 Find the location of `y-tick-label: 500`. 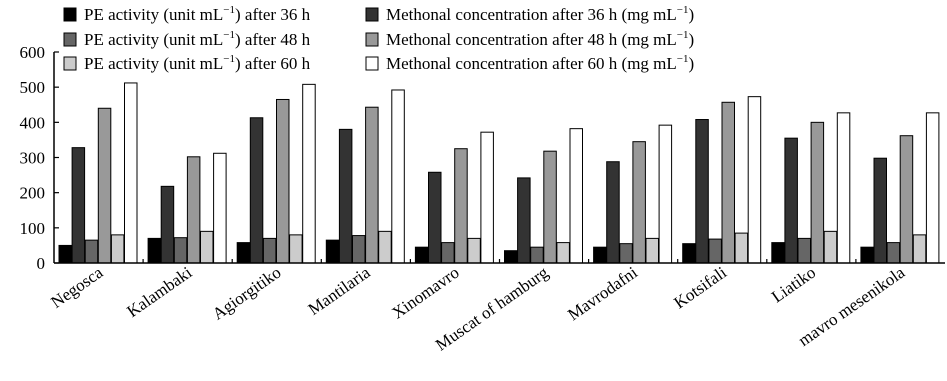

y-tick-label: 500 is located at coordinates (33, 87).